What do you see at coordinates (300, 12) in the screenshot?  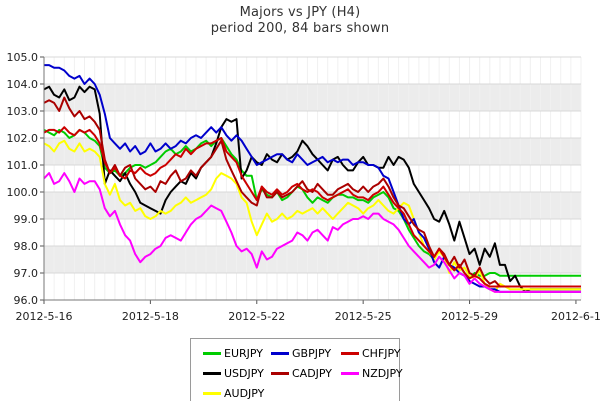 I see `chart-title: Majors vs JPY (H4)` at bounding box center [300, 12].